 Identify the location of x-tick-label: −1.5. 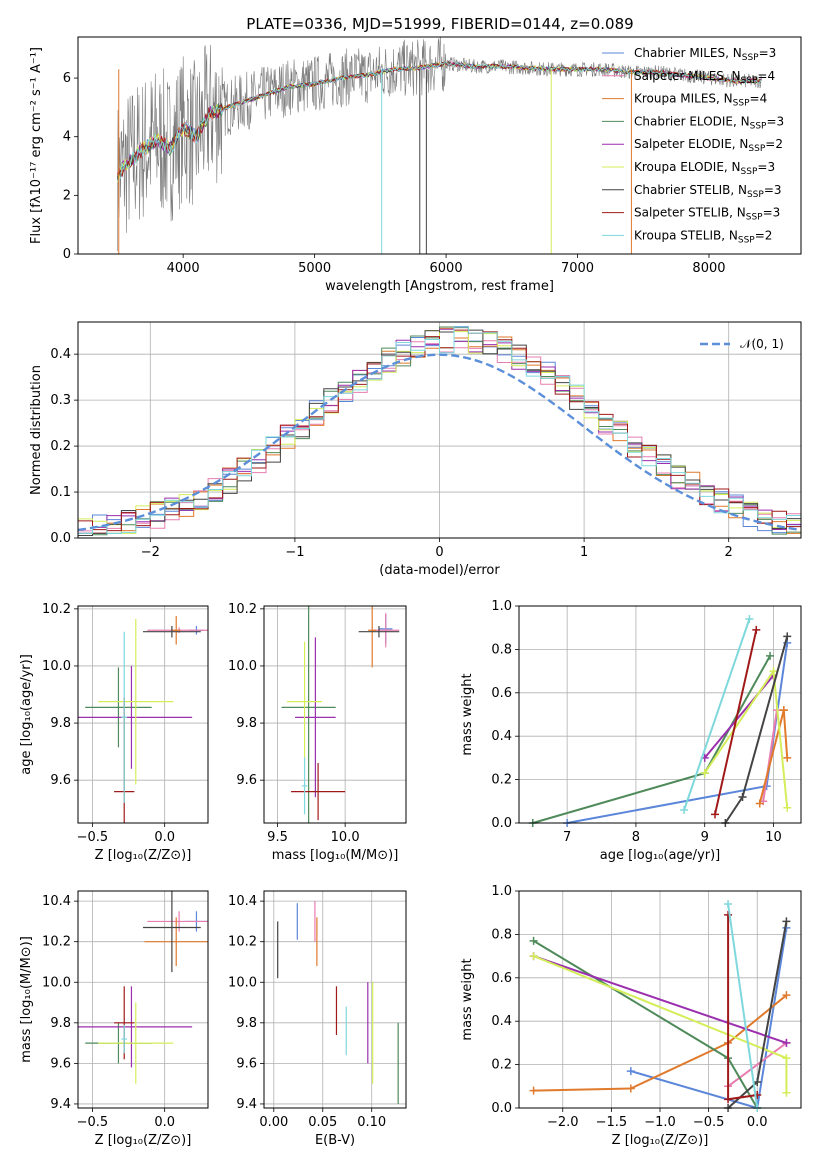
(612, 1122).